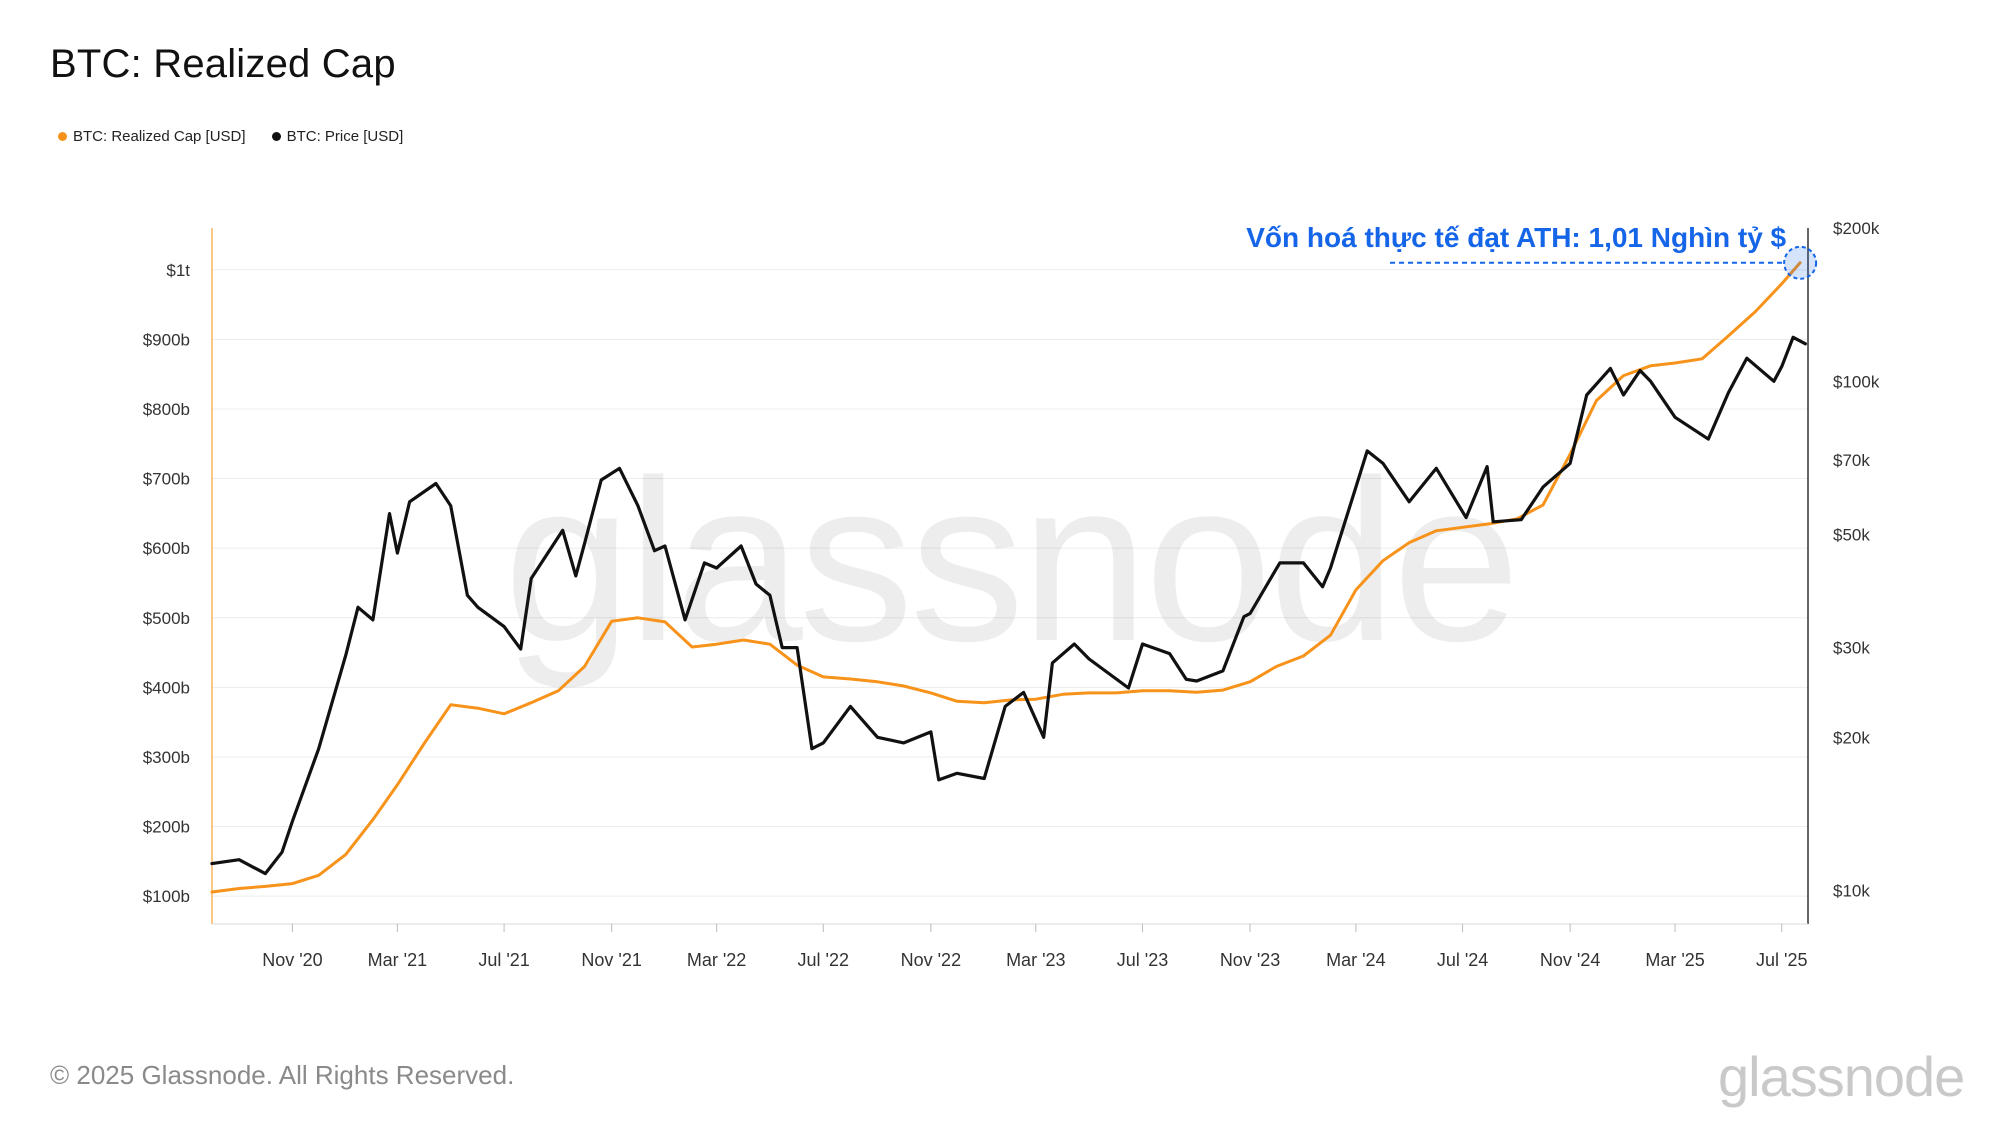 The width and height of the screenshot is (2000, 1125). Describe the element at coordinates (1851, 535) in the screenshot. I see `y-right-tick-label: $50k` at that location.